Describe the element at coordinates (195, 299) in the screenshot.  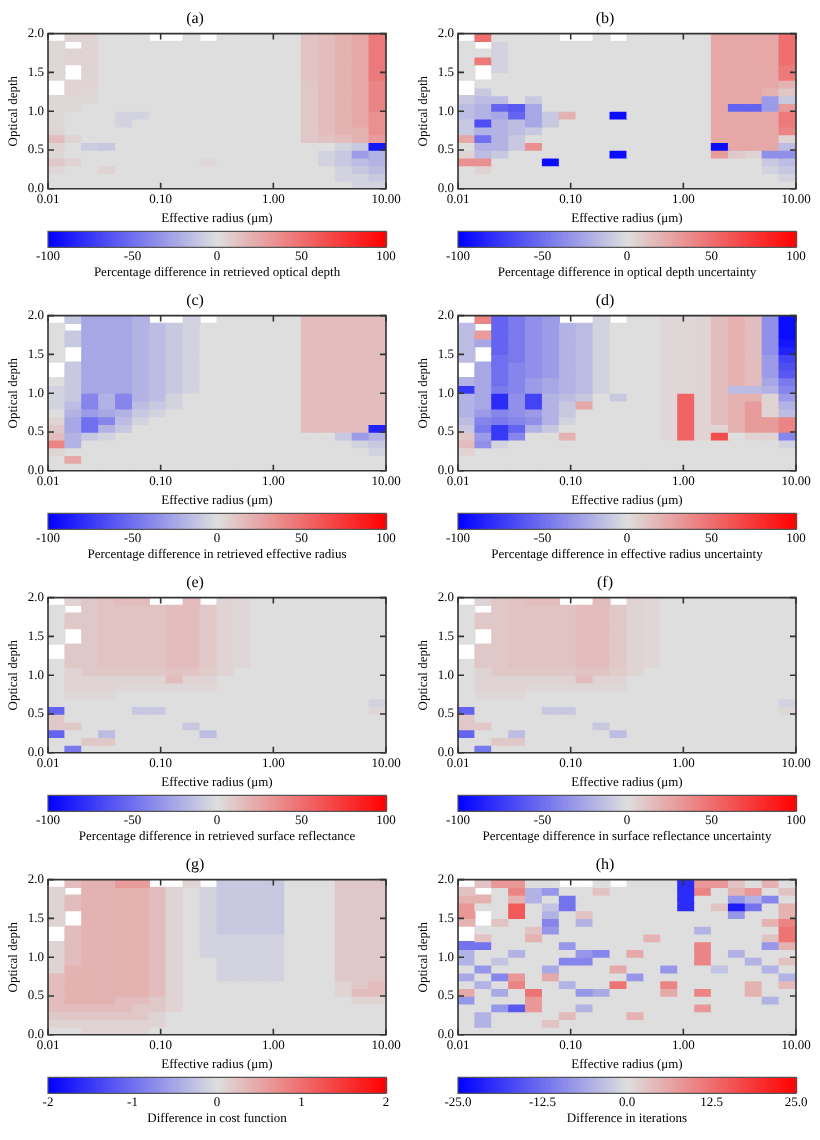
I see `chart-title: (c)` at that location.